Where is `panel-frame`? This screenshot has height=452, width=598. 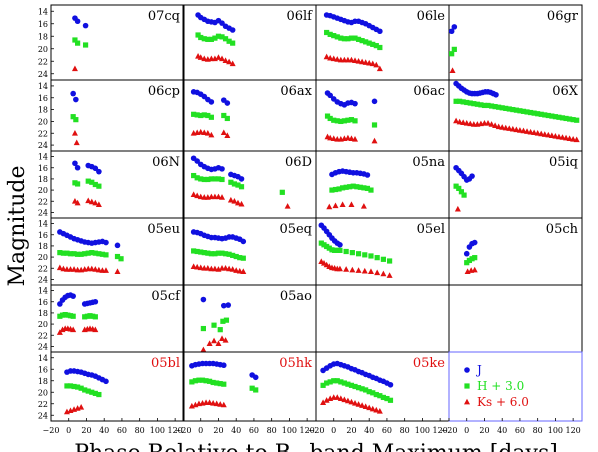
panel-frame is located at coordinates (382, 318).